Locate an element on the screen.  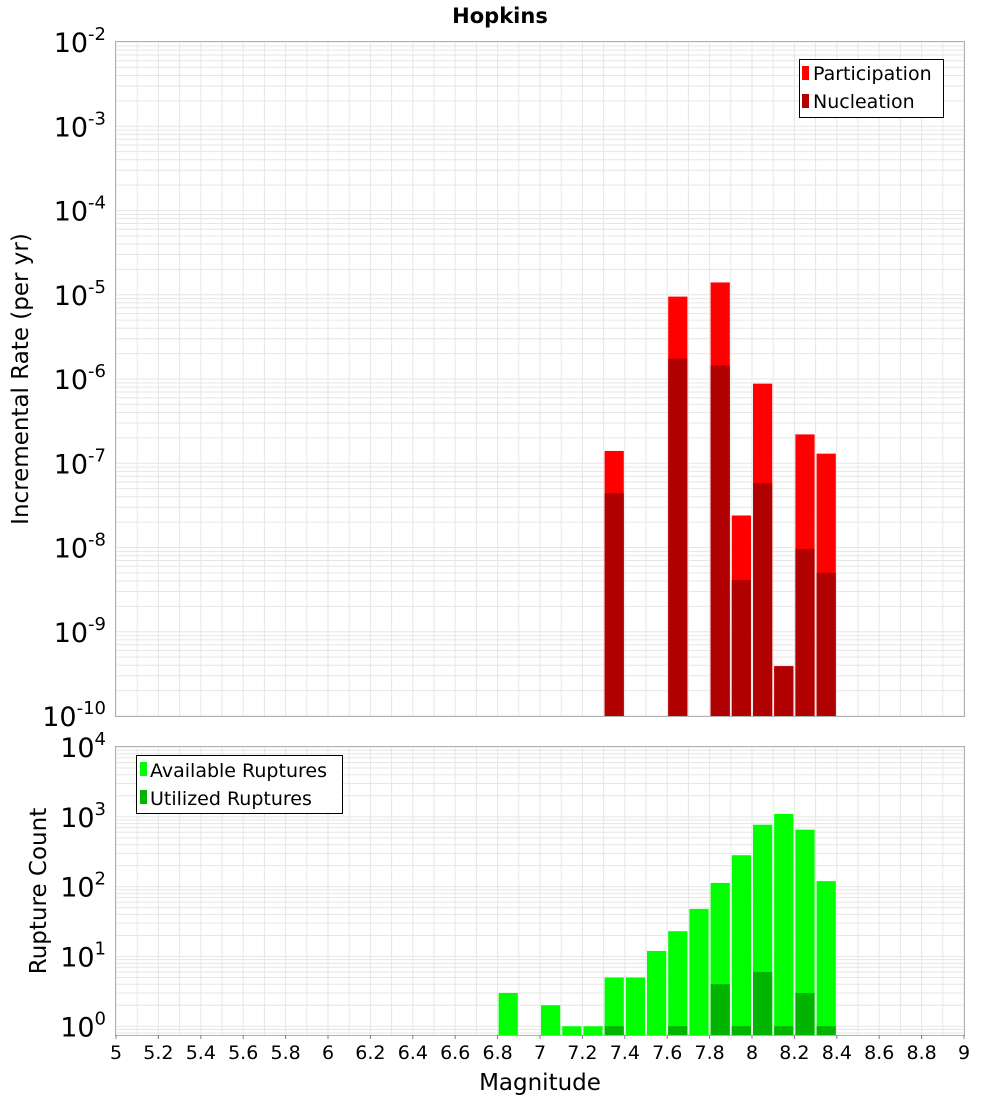
y-tick-label: 10⁻⁹ is located at coordinates (80, 631).